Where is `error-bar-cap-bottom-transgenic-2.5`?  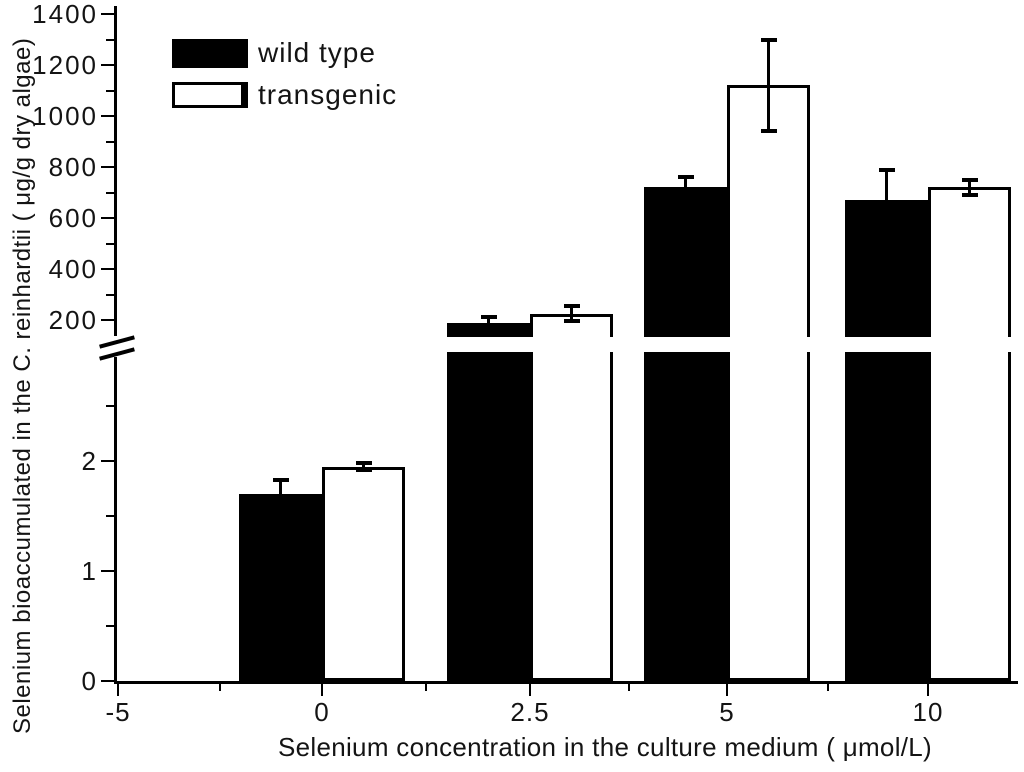 error-bar-cap-bottom-transgenic-2.5 is located at coordinates (571, 321).